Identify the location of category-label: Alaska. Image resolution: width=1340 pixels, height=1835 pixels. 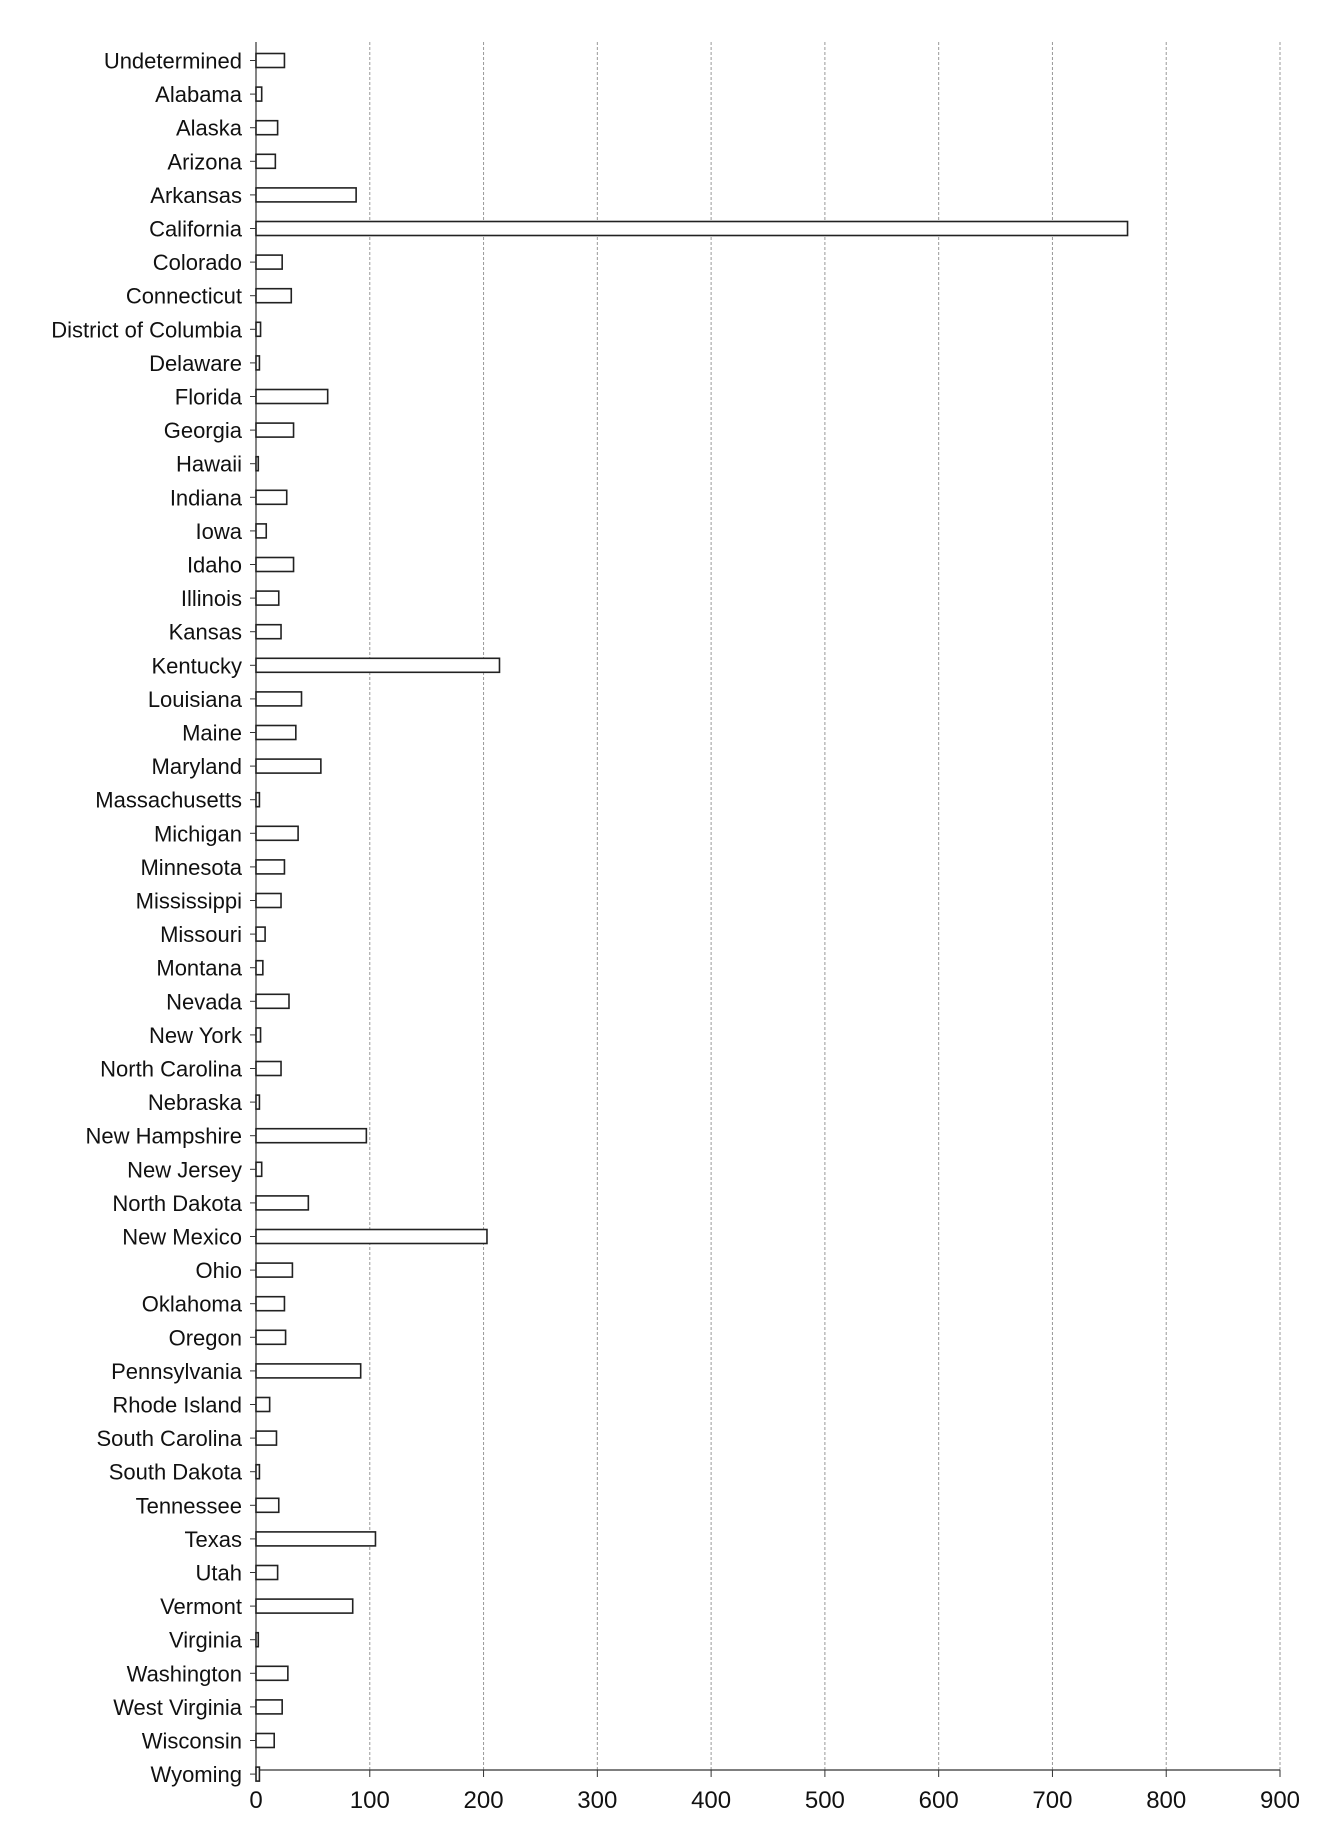
(209, 128).